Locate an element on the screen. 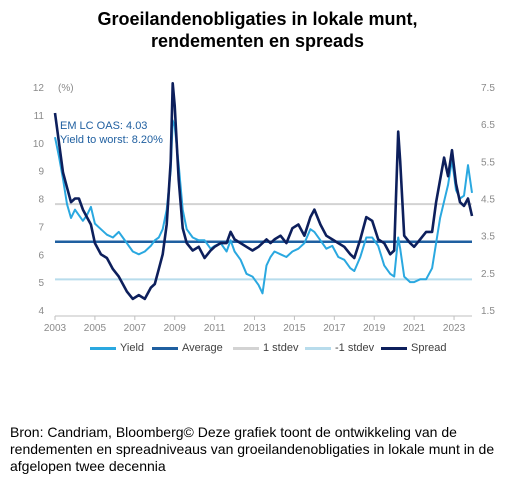  y-unit-left: (%) is located at coordinates (66, 88).